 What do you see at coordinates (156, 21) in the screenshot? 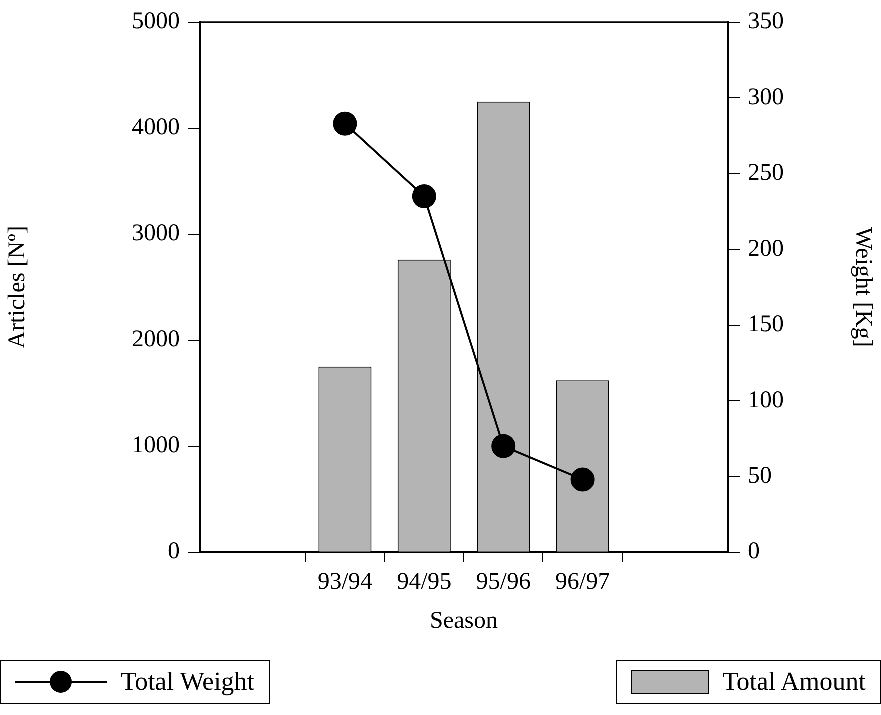
I see `y-tick-label: 5000` at bounding box center [156, 21].